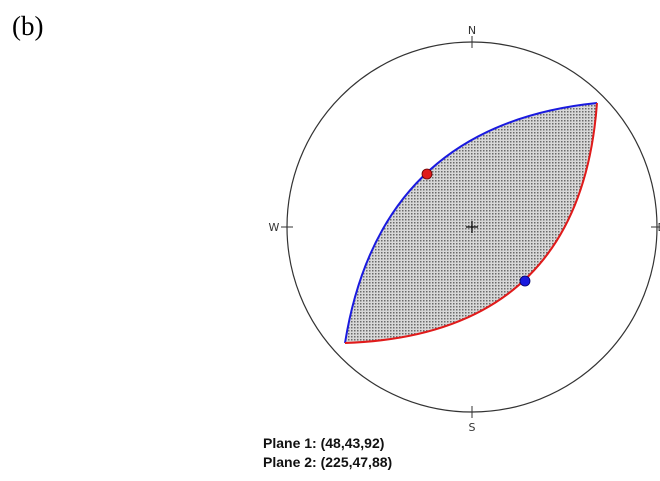 The height and width of the screenshot is (481, 660). I want to click on south-label: S, so click(472, 427).